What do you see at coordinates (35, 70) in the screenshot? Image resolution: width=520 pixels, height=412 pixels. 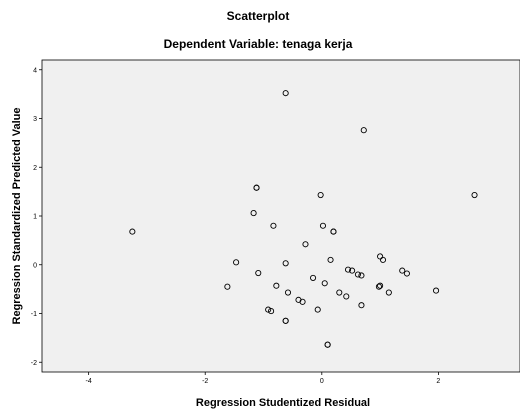 I see `y-tick-label: 4` at bounding box center [35, 70].